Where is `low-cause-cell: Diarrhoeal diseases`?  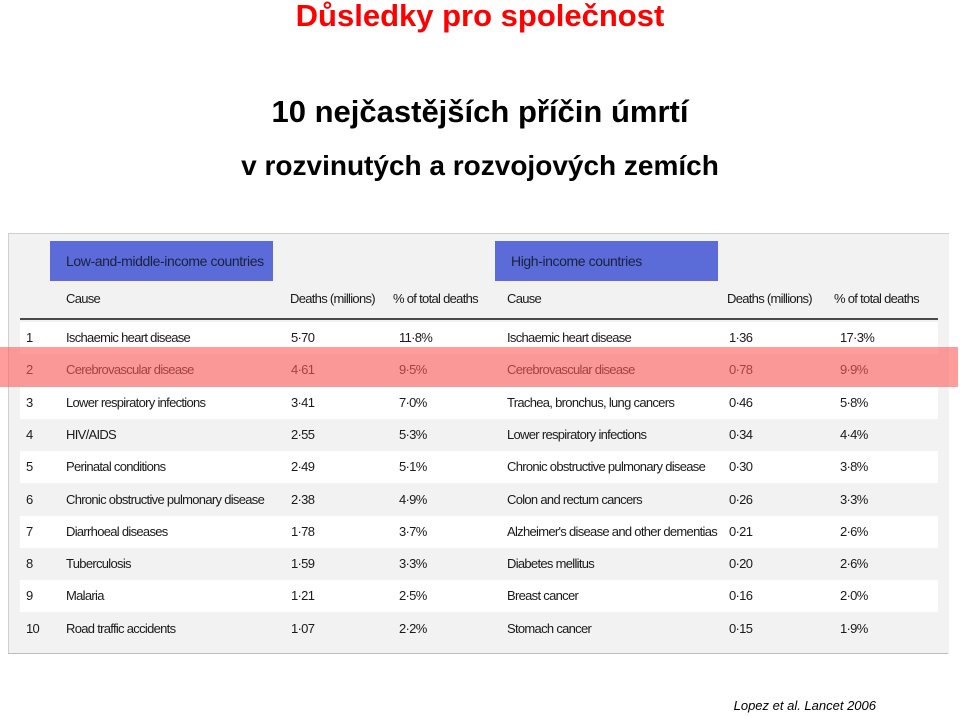 low-cause-cell: Diarrhoeal diseases is located at coordinates (117, 531).